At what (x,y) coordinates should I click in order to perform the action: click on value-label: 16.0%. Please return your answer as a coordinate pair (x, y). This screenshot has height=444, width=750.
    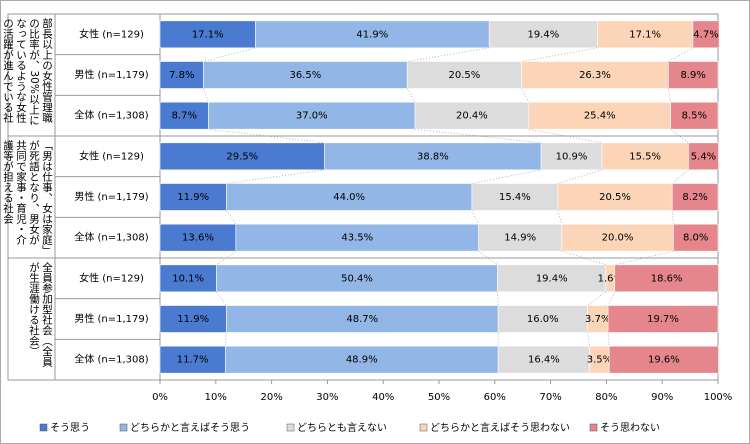
    Looking at the image, I should click on (543, 319).